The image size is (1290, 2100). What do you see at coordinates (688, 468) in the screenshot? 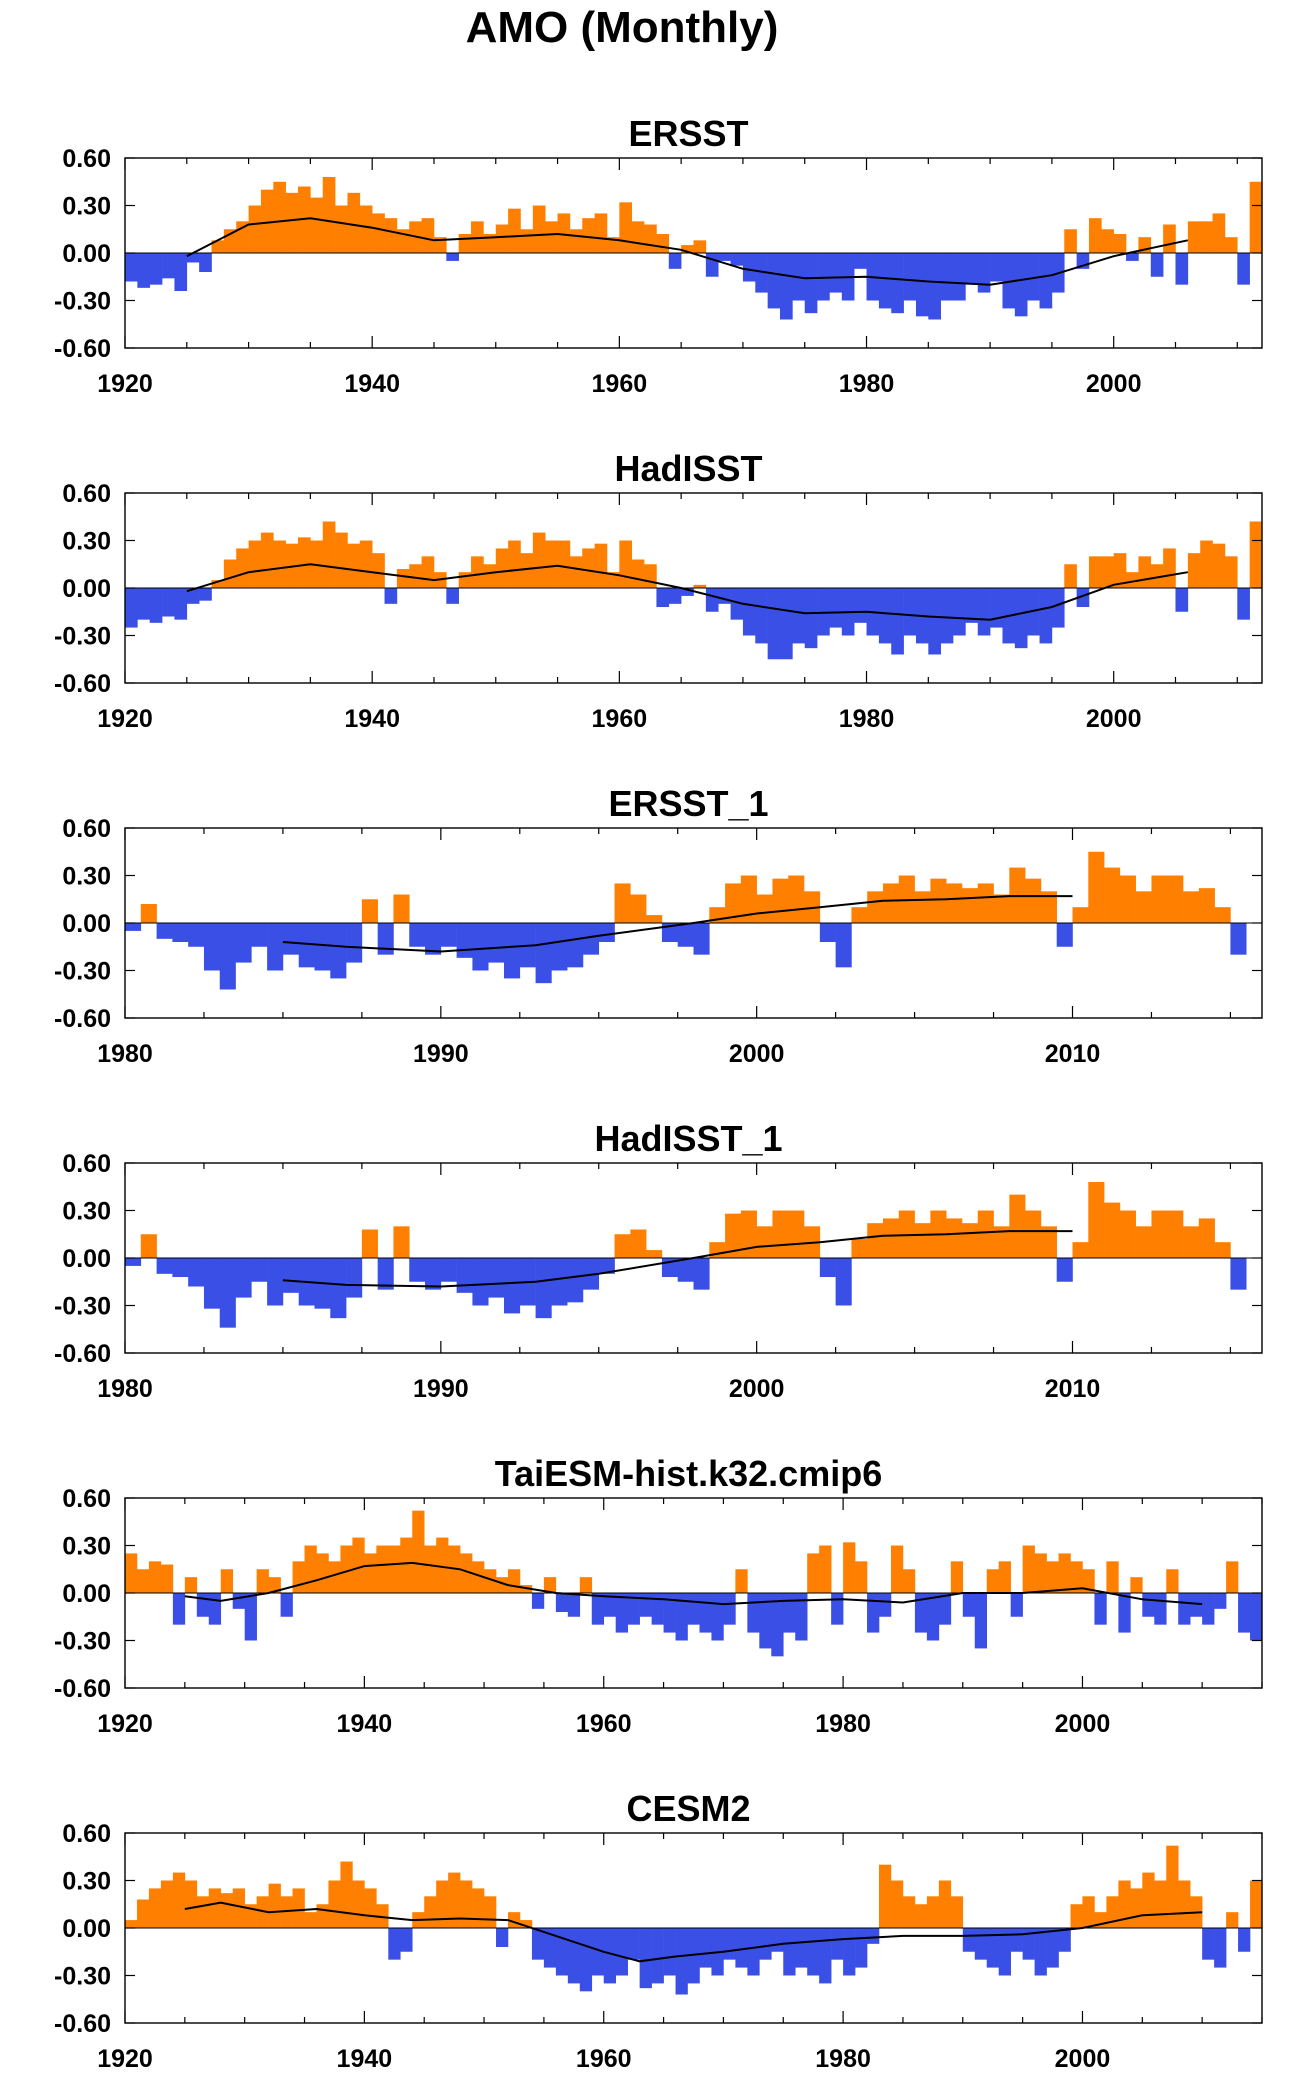
I see `panel-title: HadISST` at bounding box center [688, 468].